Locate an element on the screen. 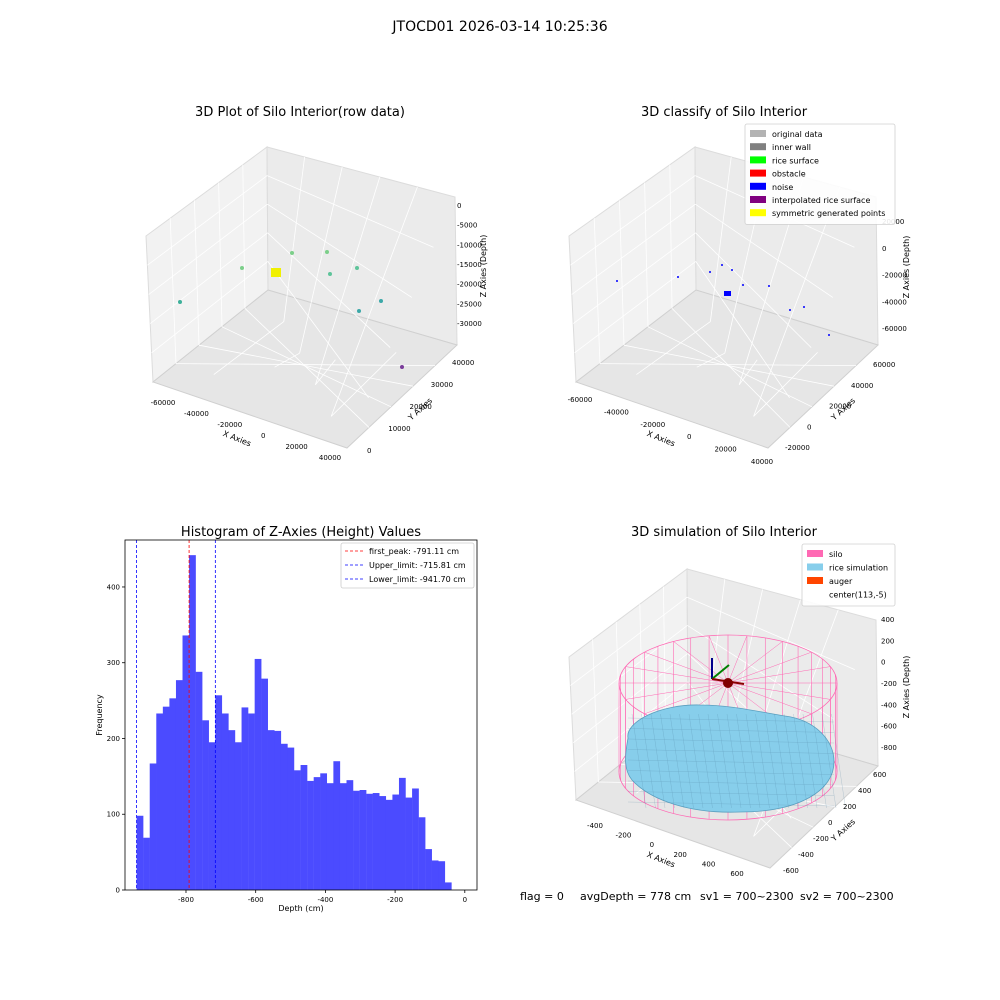  x-tick-label: 600 is located at coordinates (736, 874).